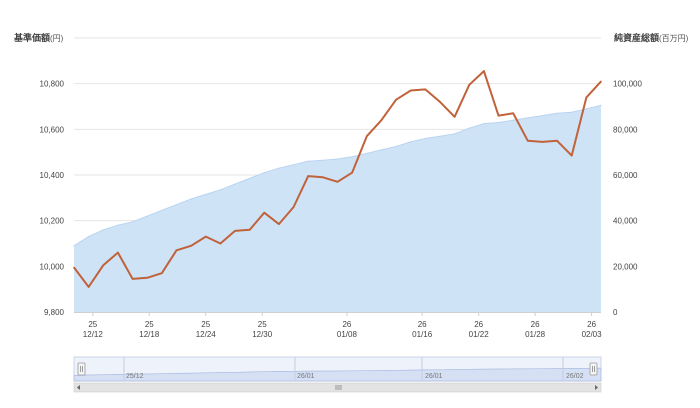 This screenshot has height=408, width=700. Describe the element at coordinates (347, 334) in the screenshot. I see `x-tick-date: 01/08` at that location.